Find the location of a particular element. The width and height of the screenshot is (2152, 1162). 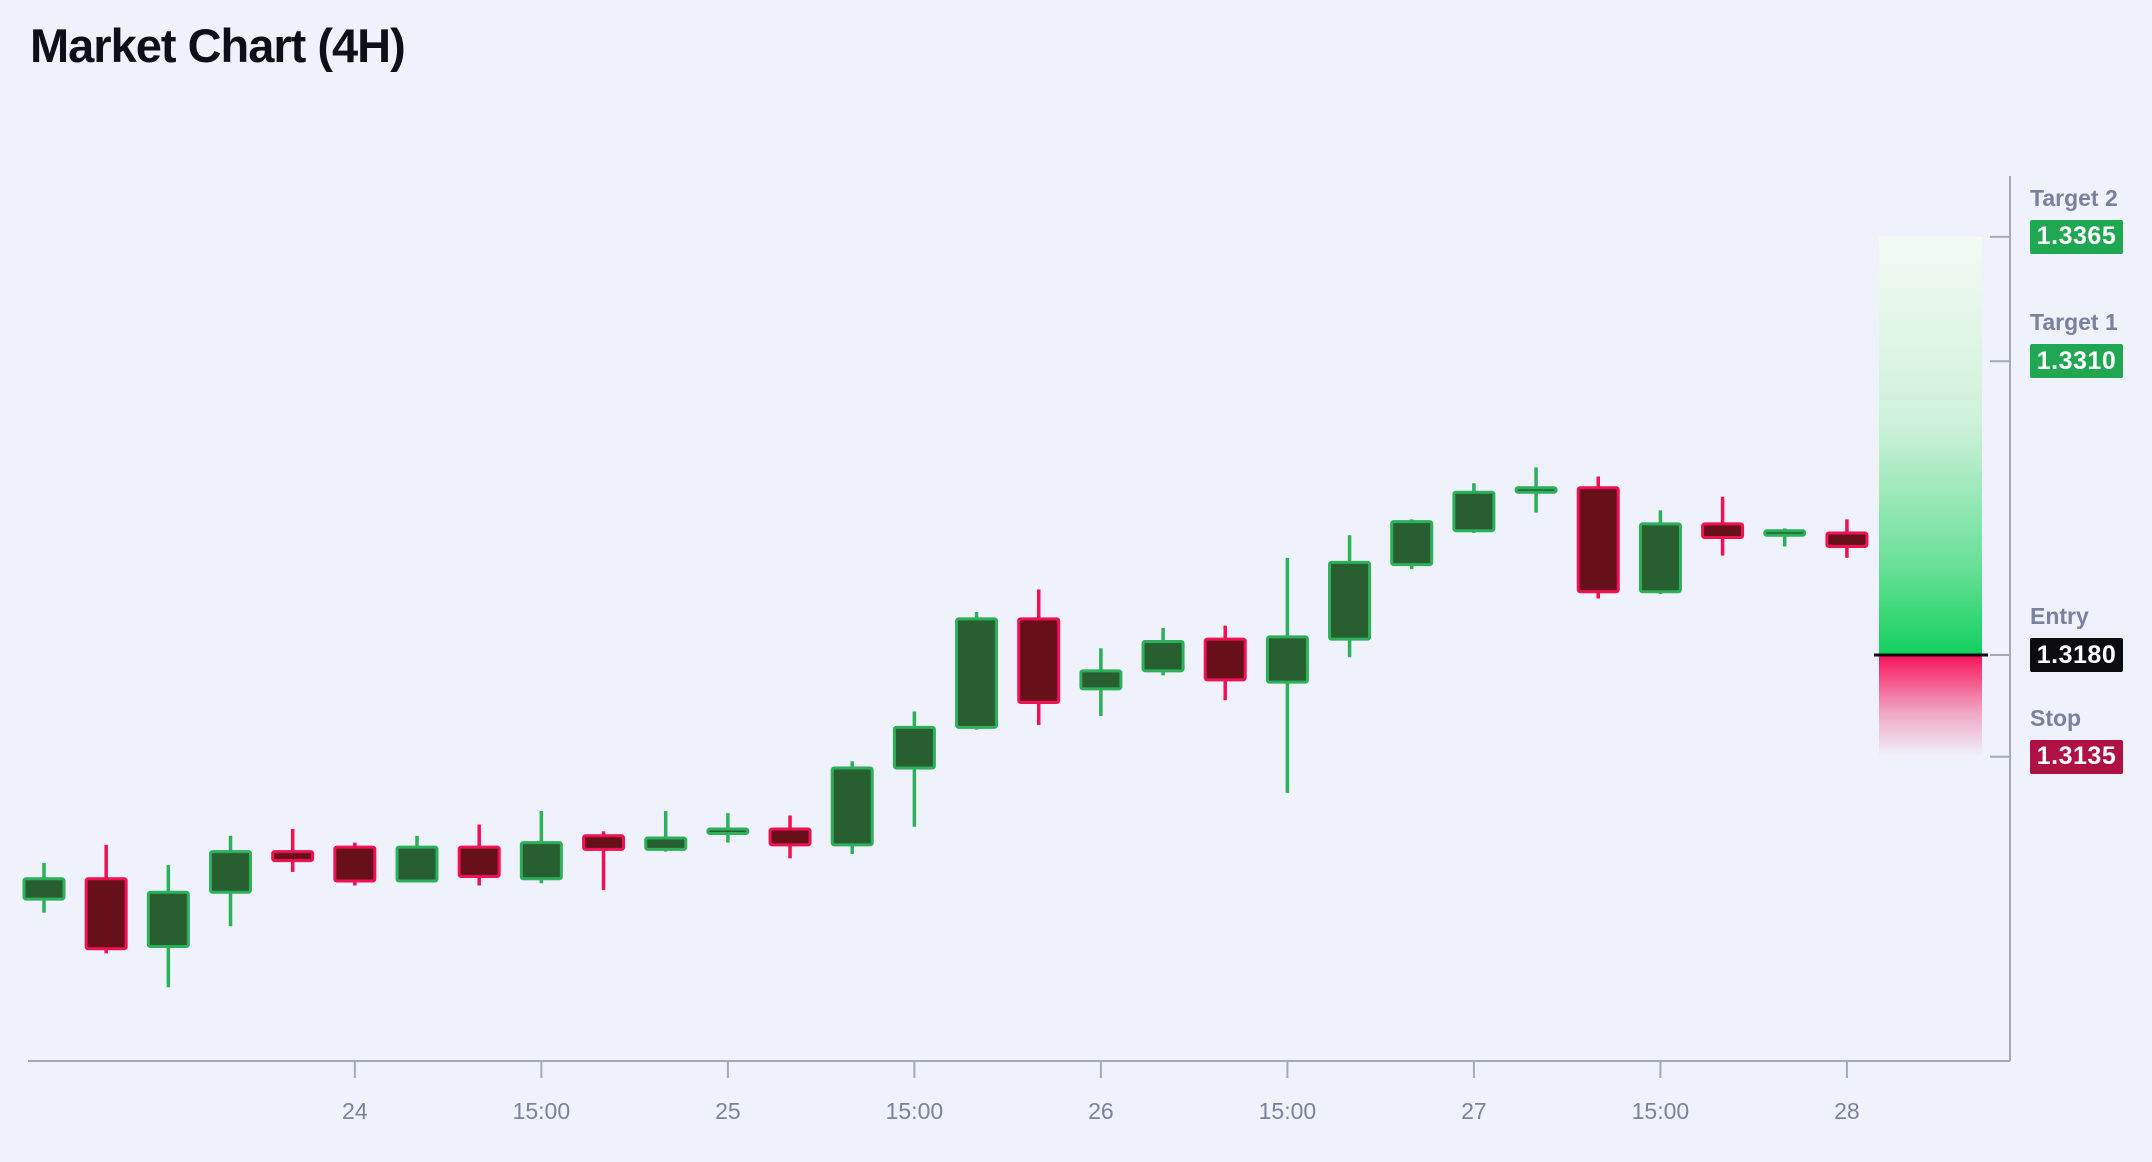

level-target2-price-badge: 1.3365 is located at coordinates (2076, 236).